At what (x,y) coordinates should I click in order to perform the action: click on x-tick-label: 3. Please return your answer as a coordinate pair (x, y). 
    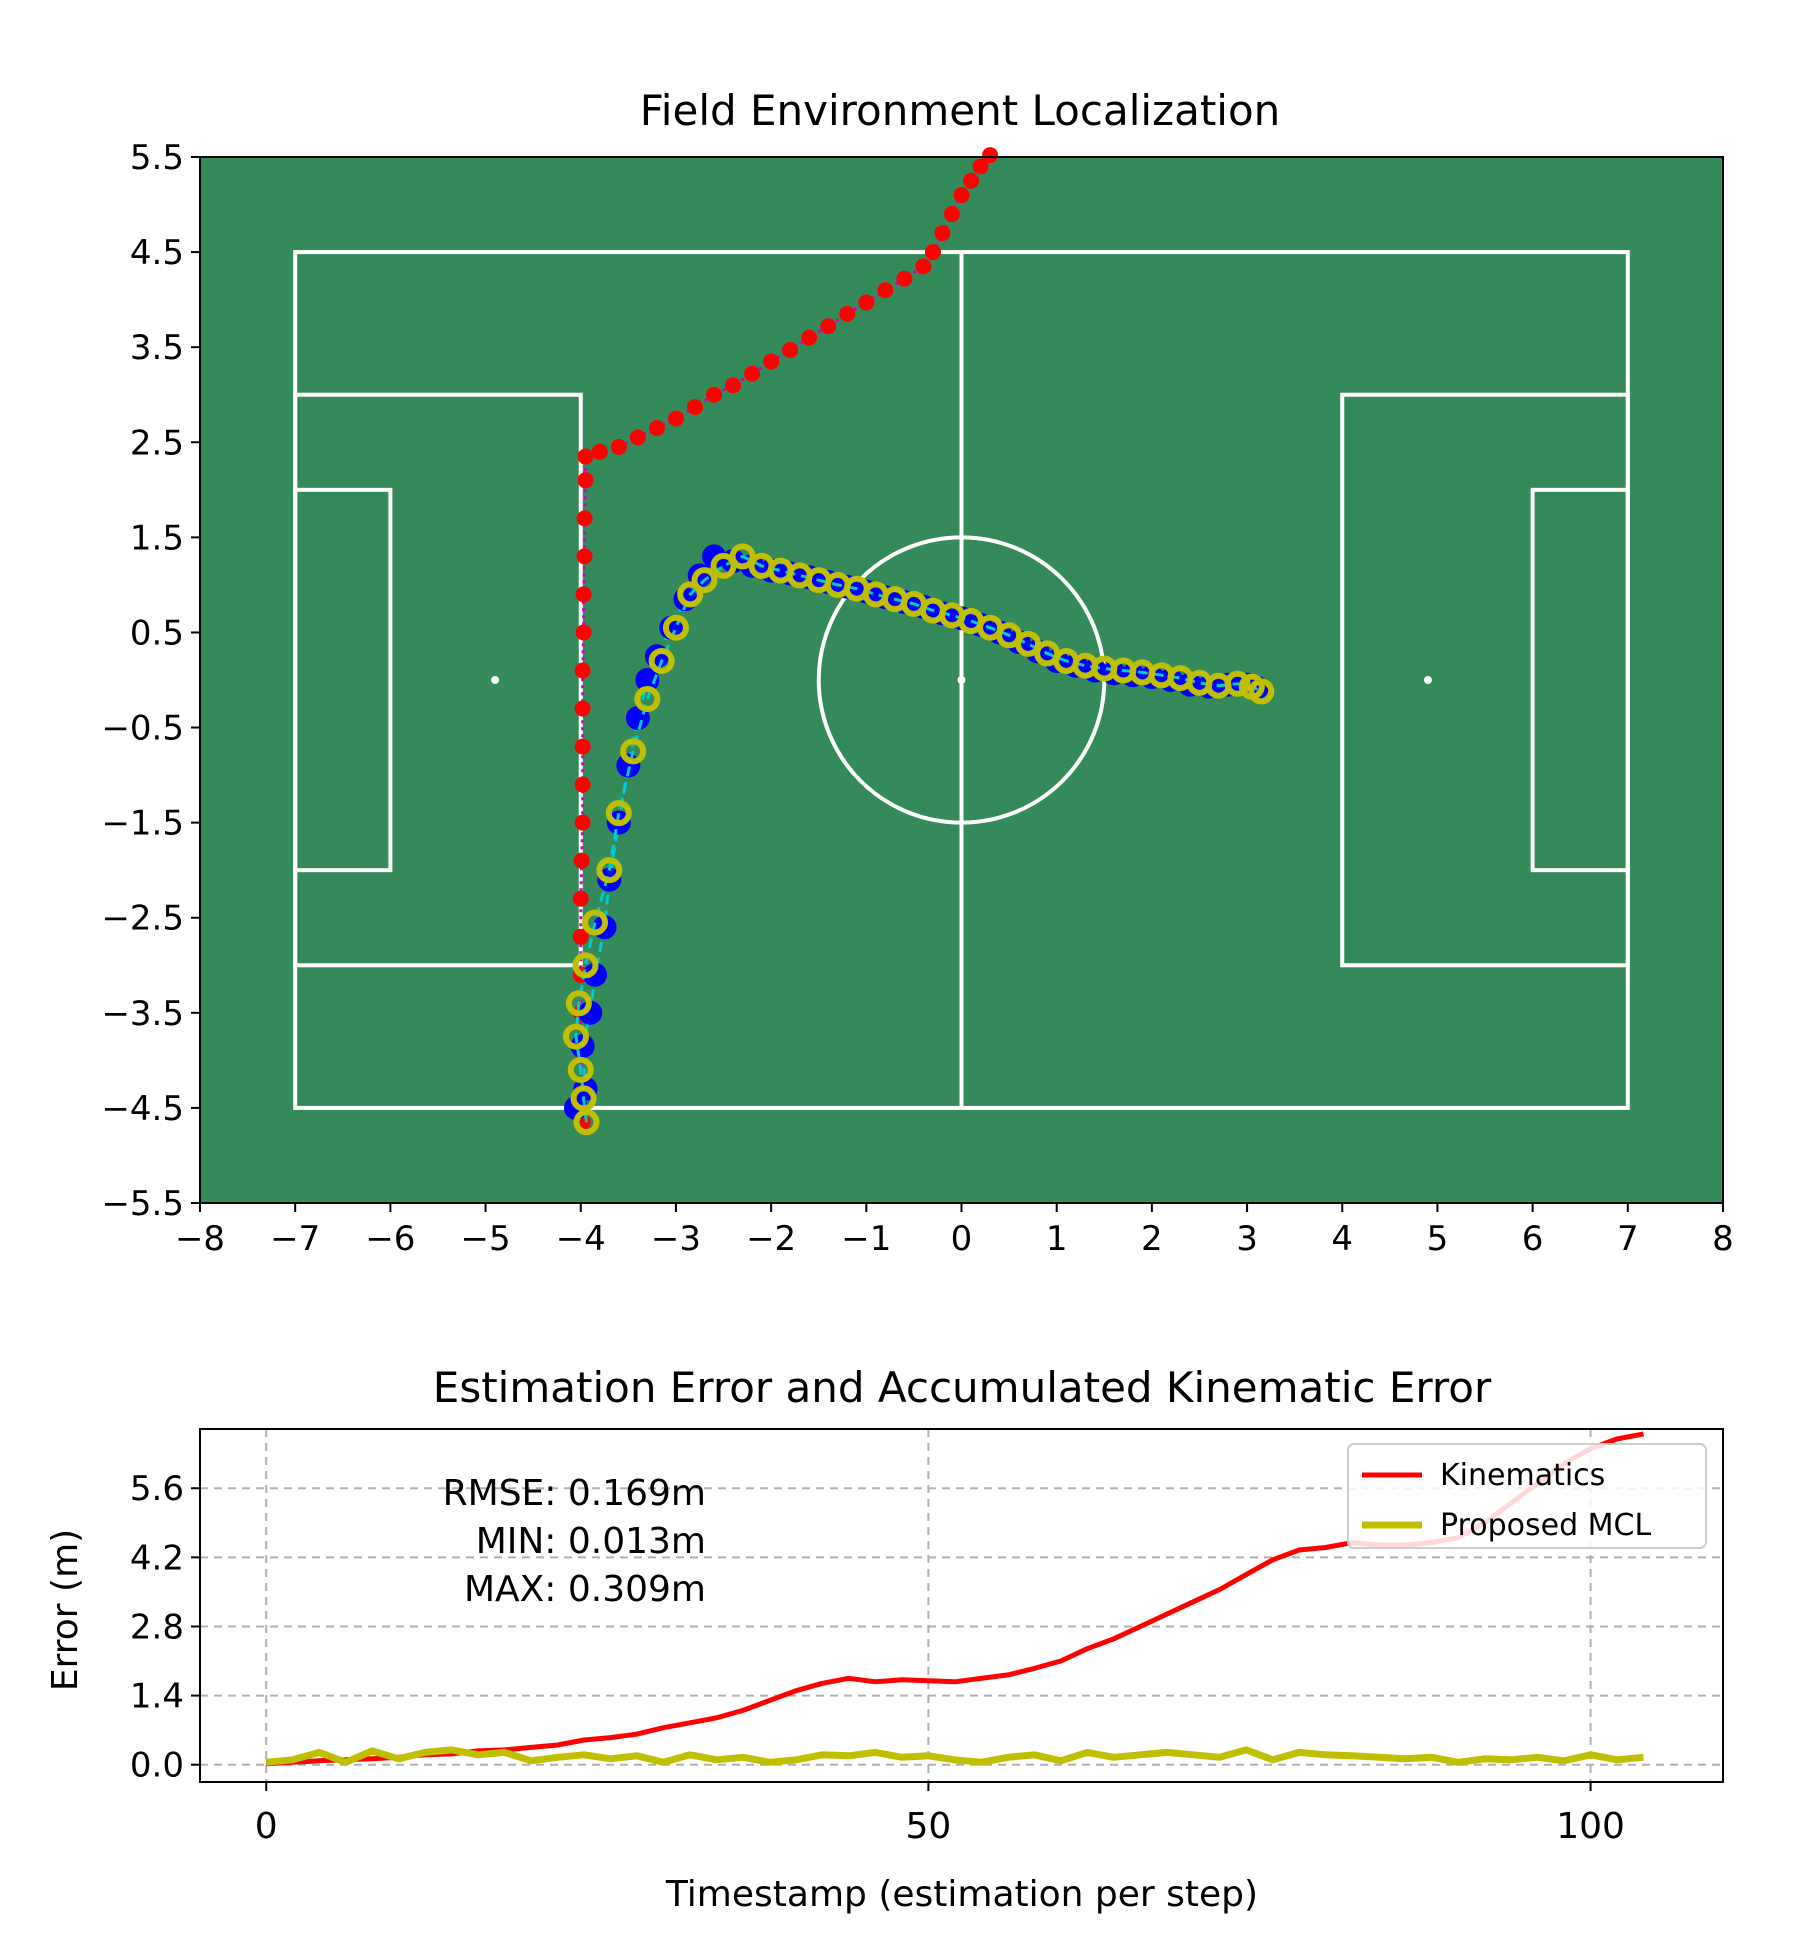
    Looking at the image, I should click on (1247, 1239).